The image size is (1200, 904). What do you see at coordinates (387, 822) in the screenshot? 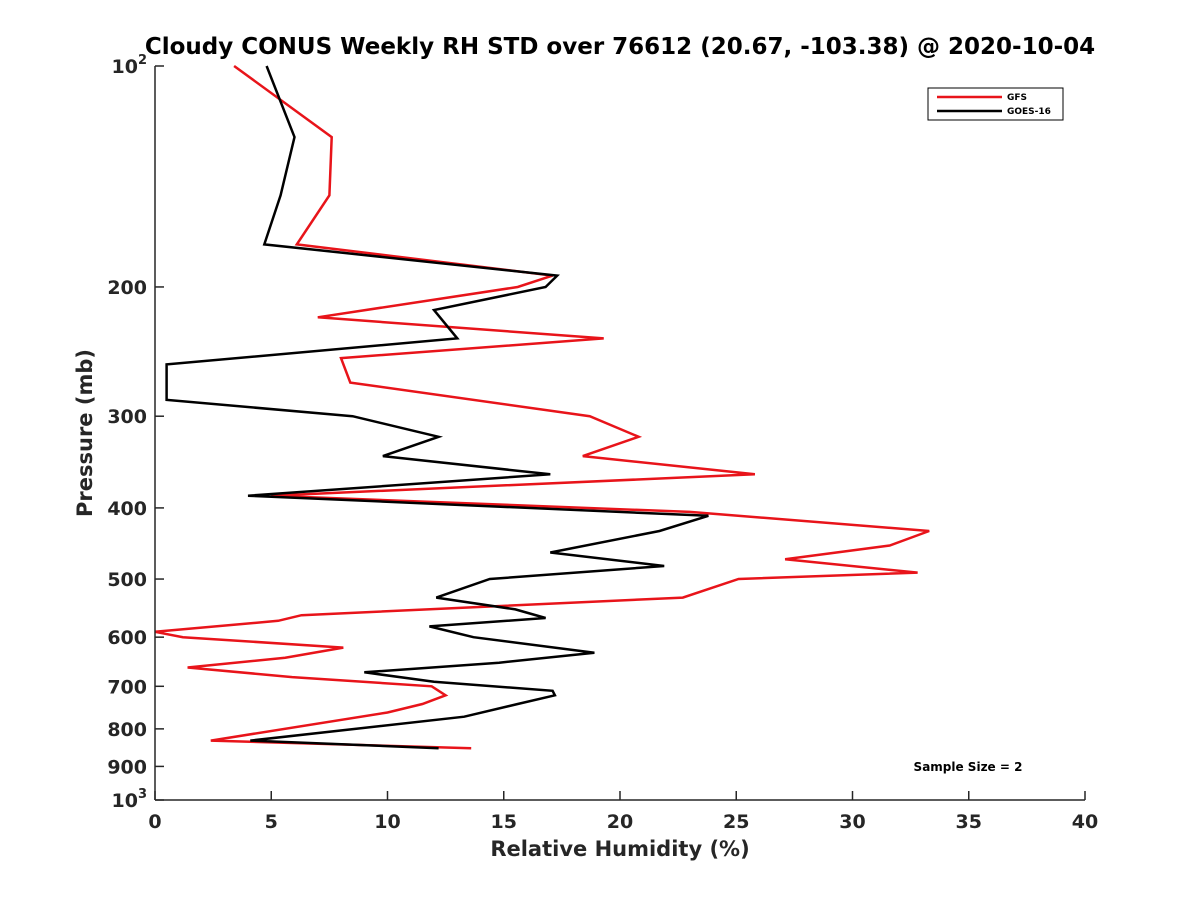
I see `x-tick-label: 10` at bounding box center [387, 822].